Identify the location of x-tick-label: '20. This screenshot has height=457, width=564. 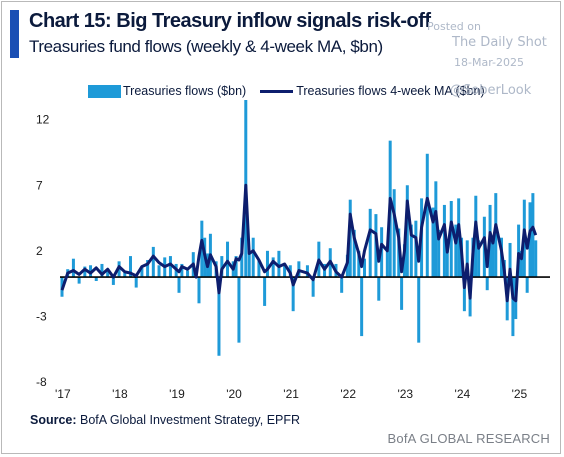
(234, 394).